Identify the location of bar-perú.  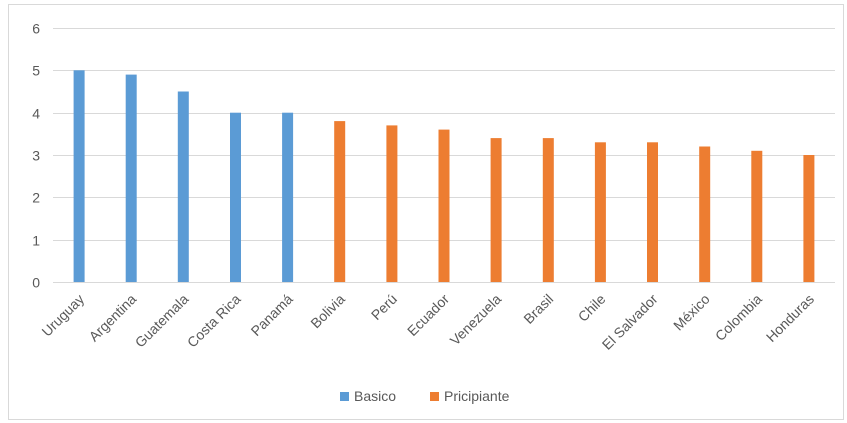
(392, 204).